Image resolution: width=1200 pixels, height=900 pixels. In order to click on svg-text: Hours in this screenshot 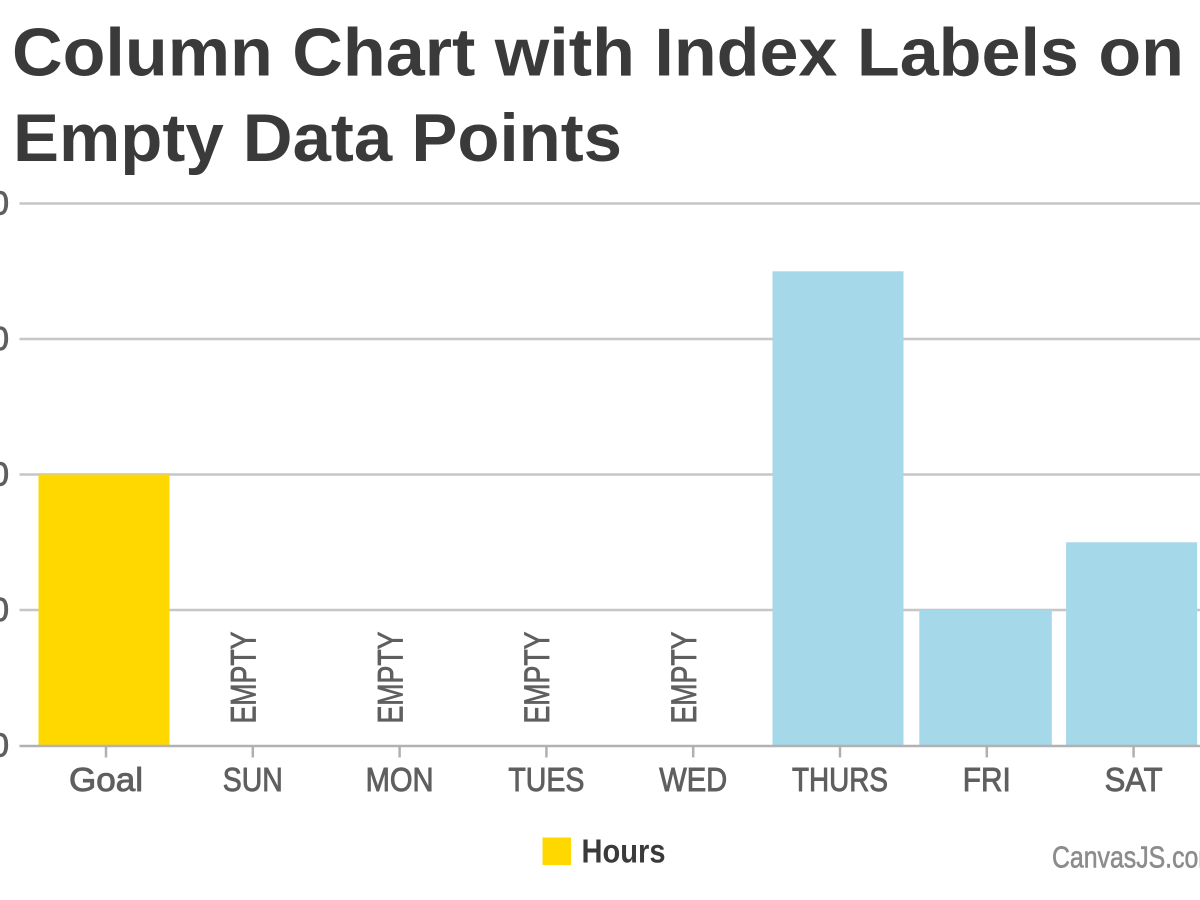, I will do `click(624, 851)`.